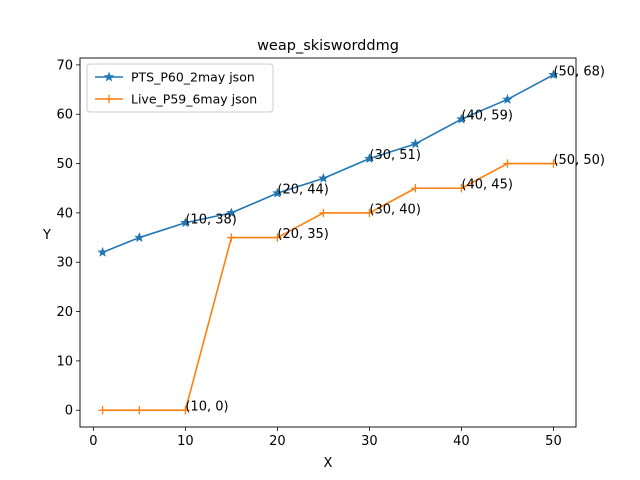 This screenshot has height=480, width=640. I want to click on x-tick-label: 20, so click(277, 441).